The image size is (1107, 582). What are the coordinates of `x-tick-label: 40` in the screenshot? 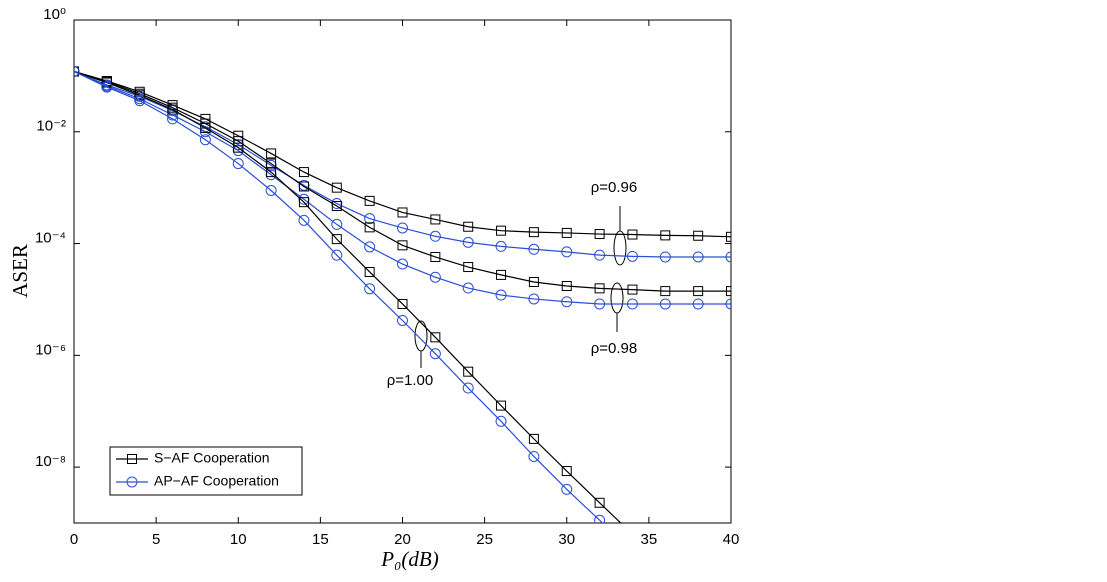 It's located at (731, 539).